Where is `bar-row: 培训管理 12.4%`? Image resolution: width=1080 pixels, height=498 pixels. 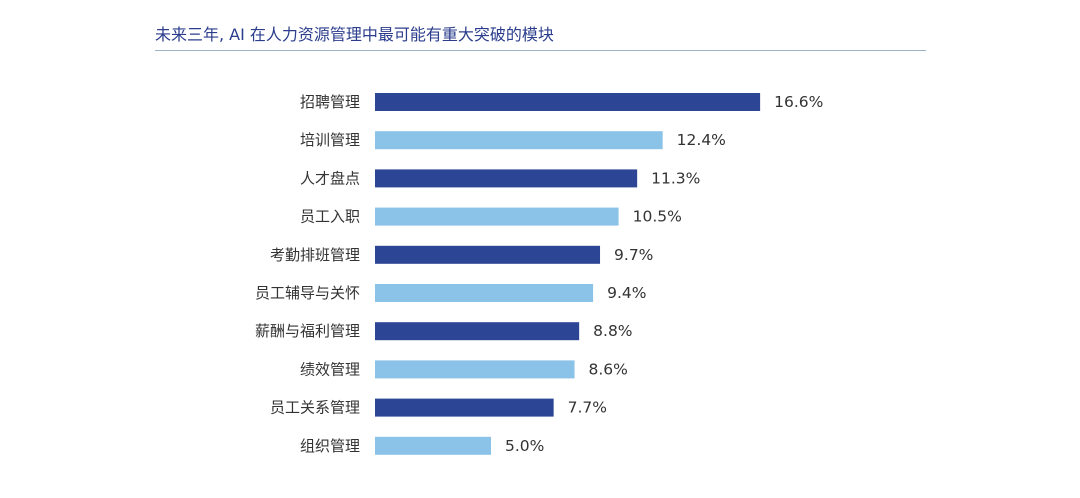
bar-row: 培训管理 12.4% is located at coordinates (513, 140).